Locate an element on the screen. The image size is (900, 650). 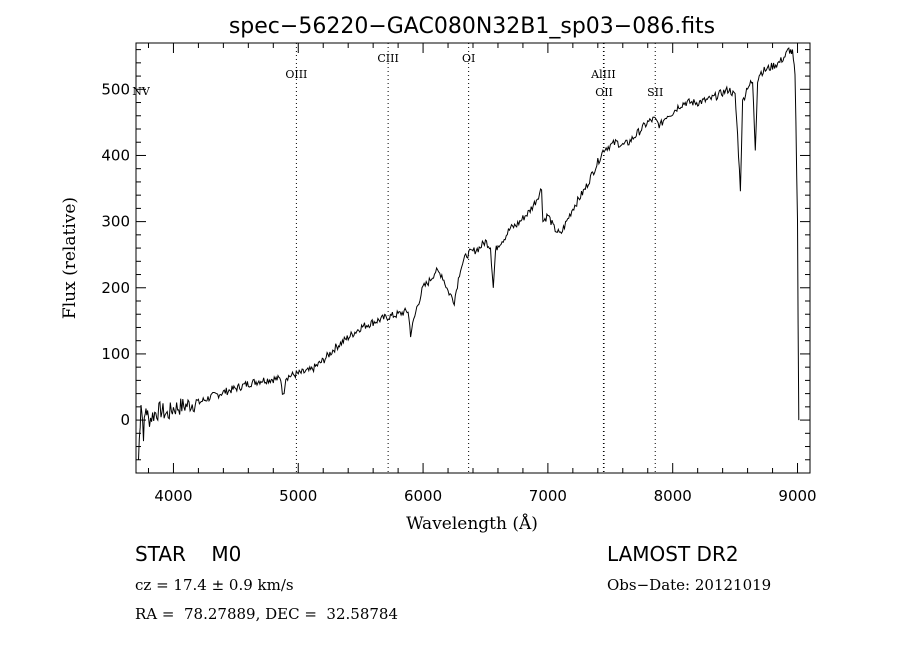
x-tick-label: 7000 is located at coordinates (548, 496).